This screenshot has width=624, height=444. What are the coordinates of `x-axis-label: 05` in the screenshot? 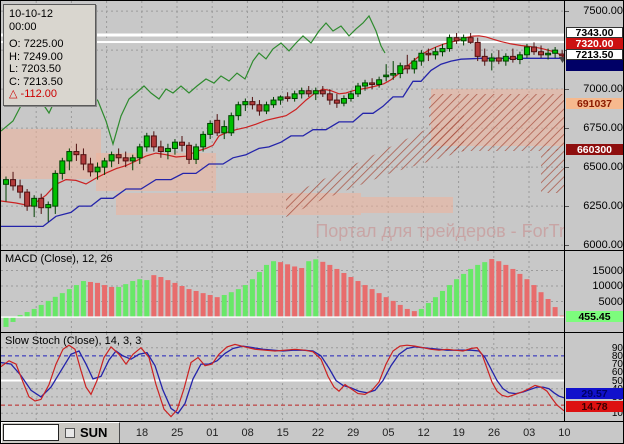 It's located at (388, 433).